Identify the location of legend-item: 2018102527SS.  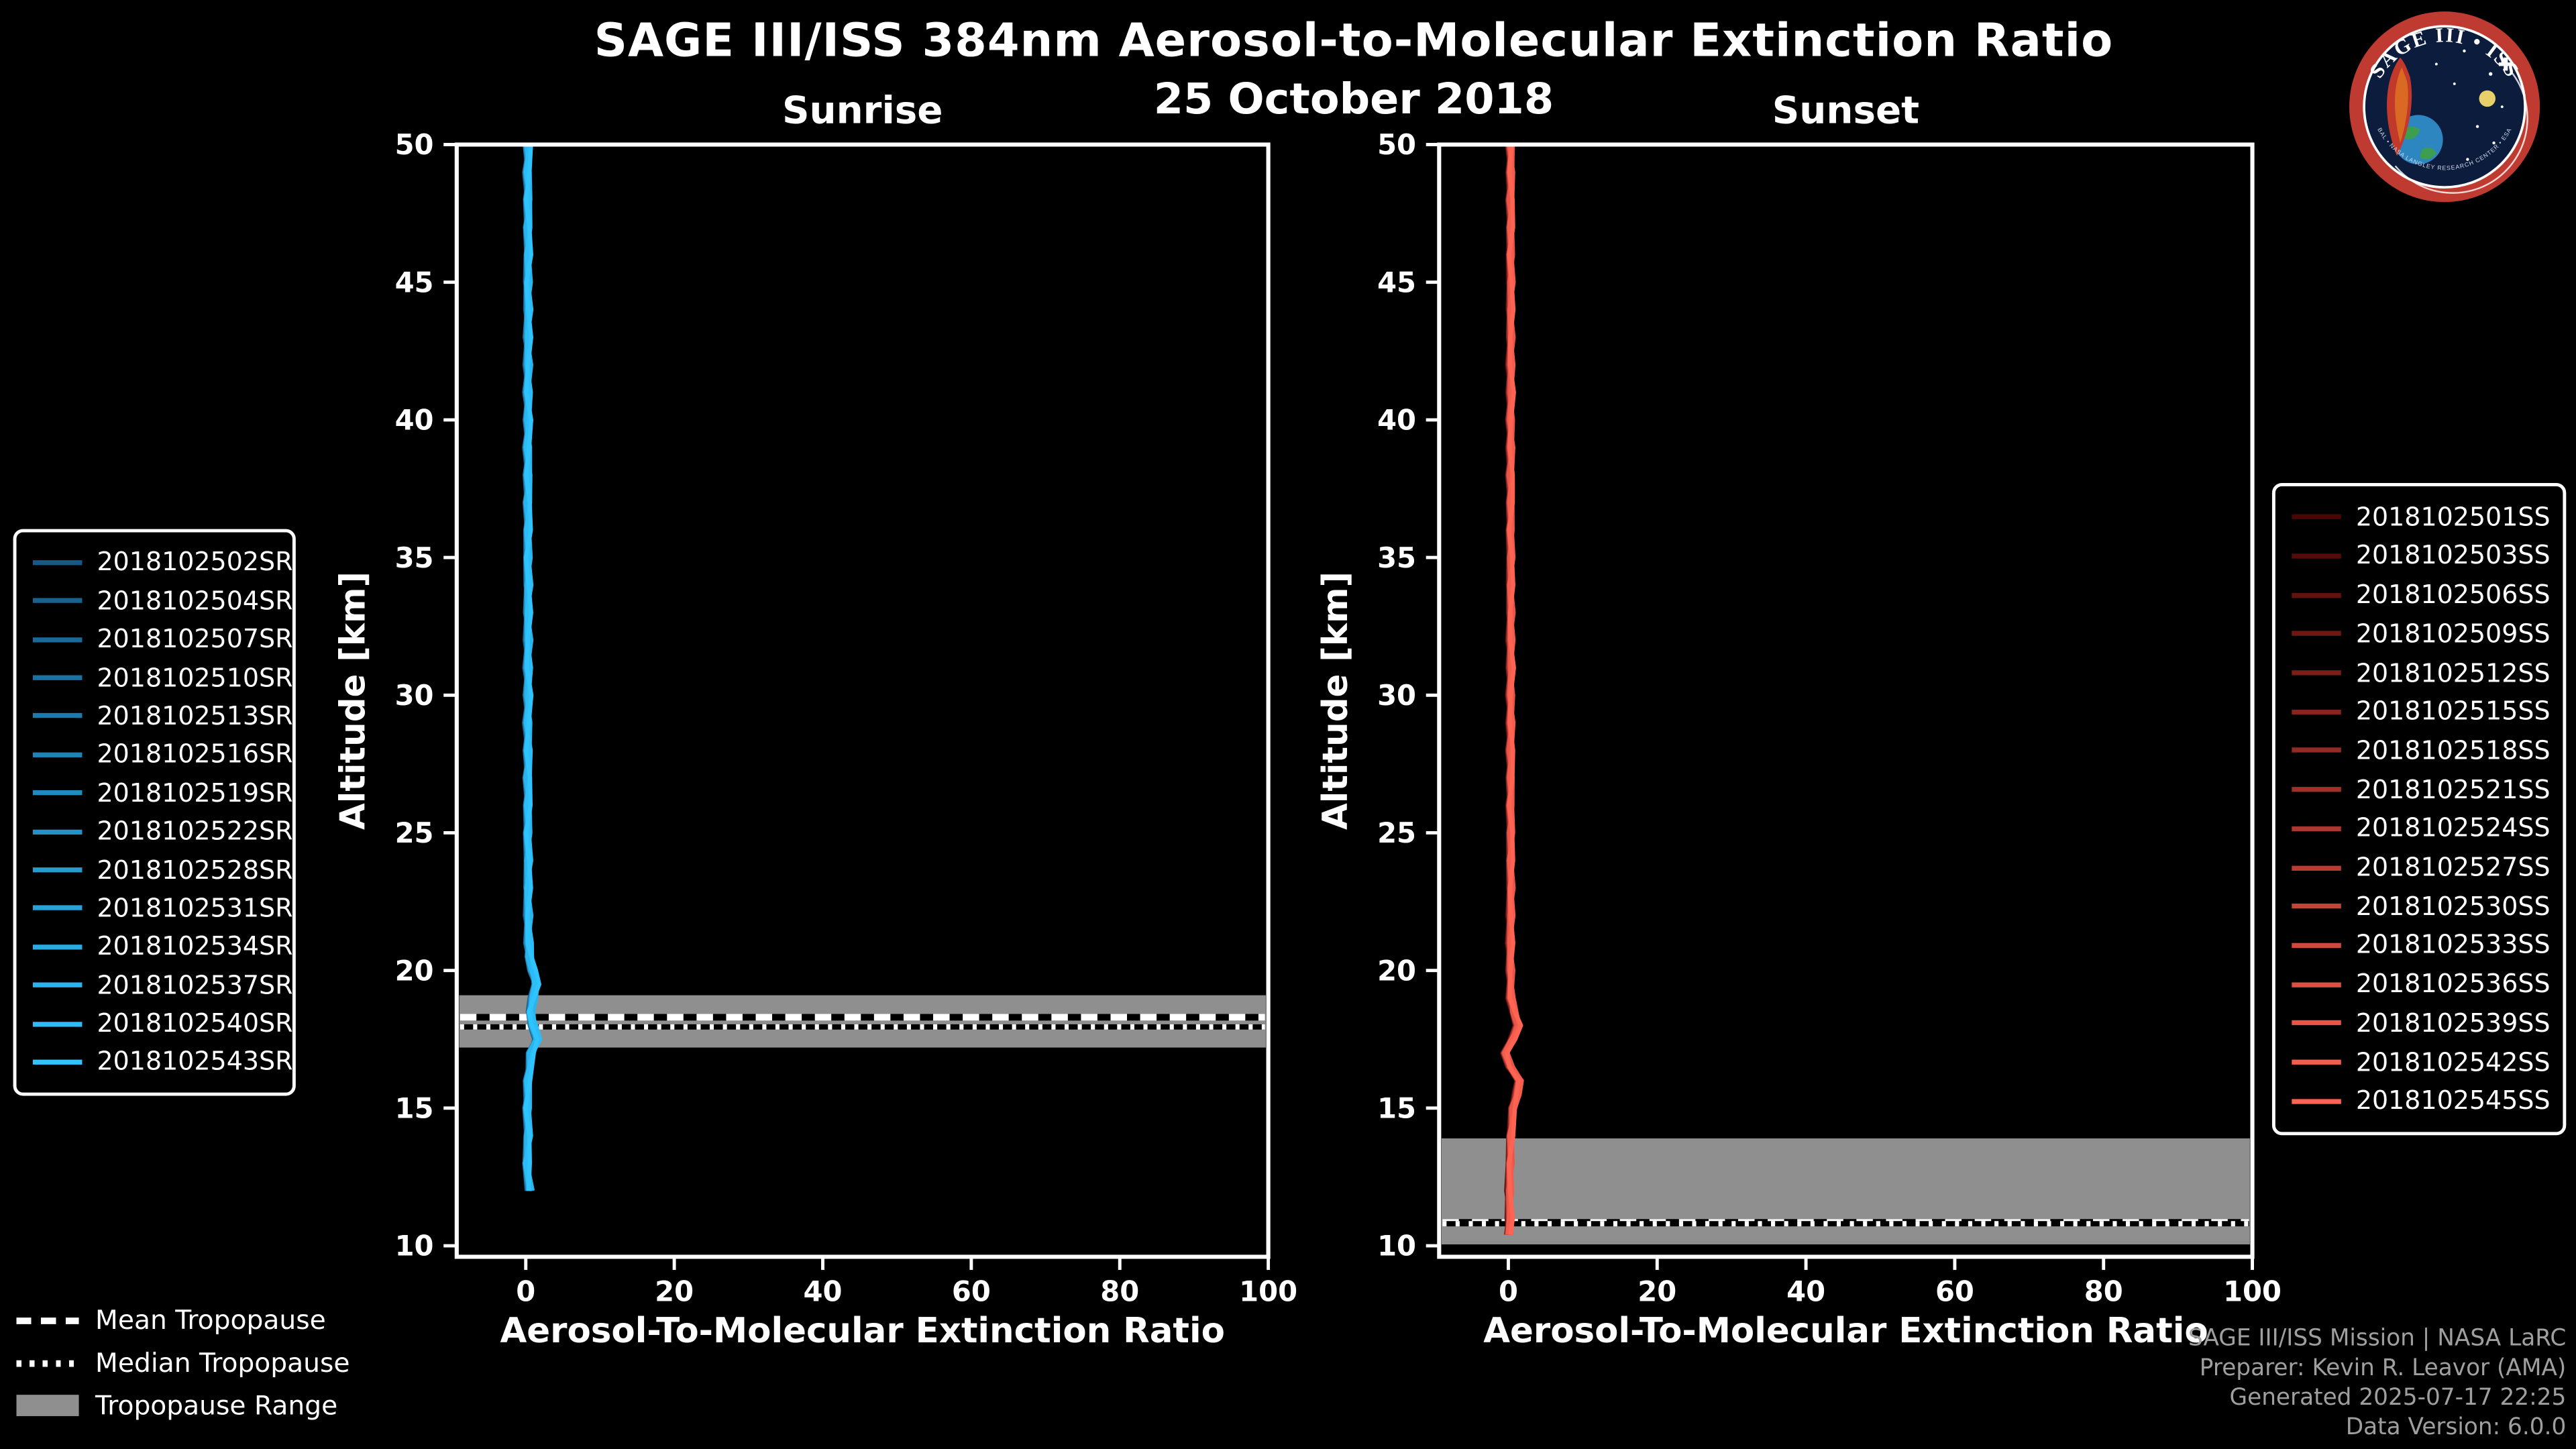
(2421, 867).